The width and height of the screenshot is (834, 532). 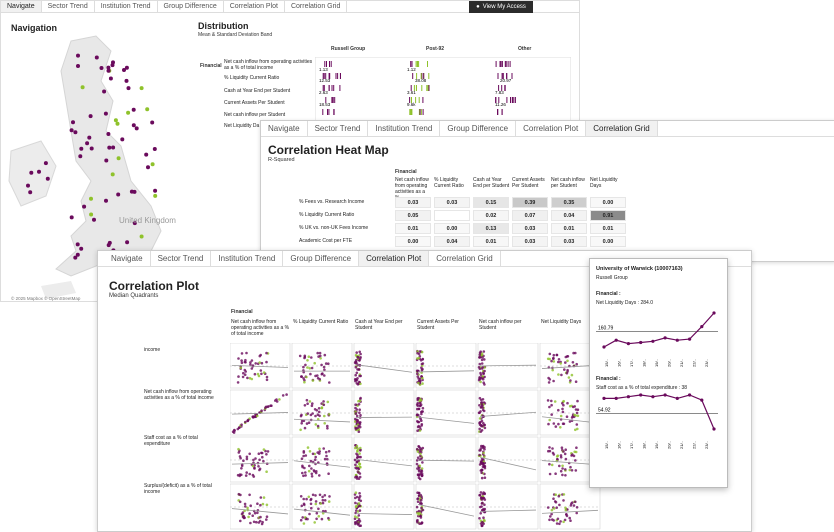 I want to click on heatmap-cell: 0.04, so click(x=452, y=241).